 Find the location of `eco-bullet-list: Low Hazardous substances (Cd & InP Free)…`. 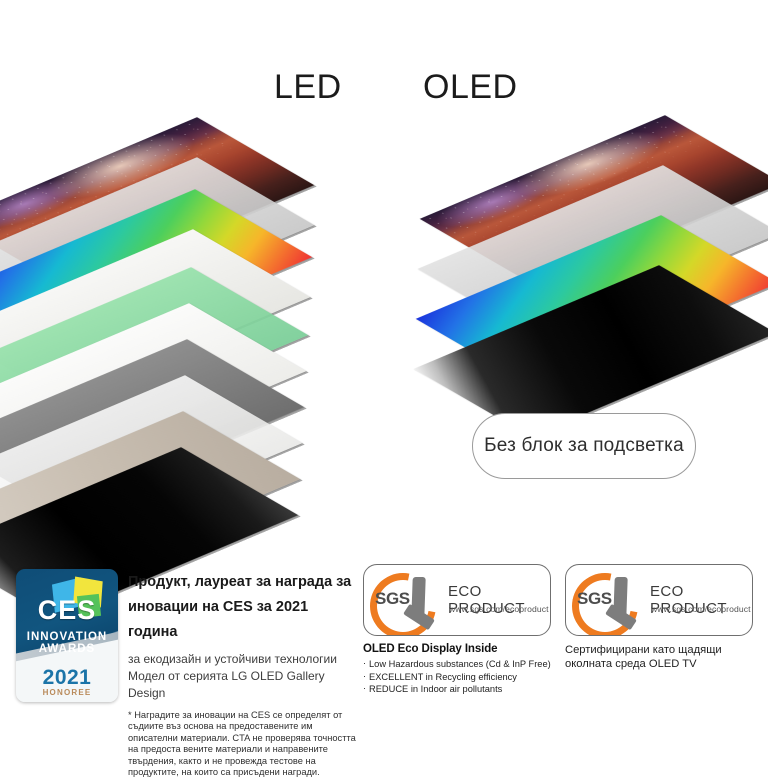

eco-bullet-list: Low Hazardous substances (Cd & InP Free)… is located at coordinates (457, 676).